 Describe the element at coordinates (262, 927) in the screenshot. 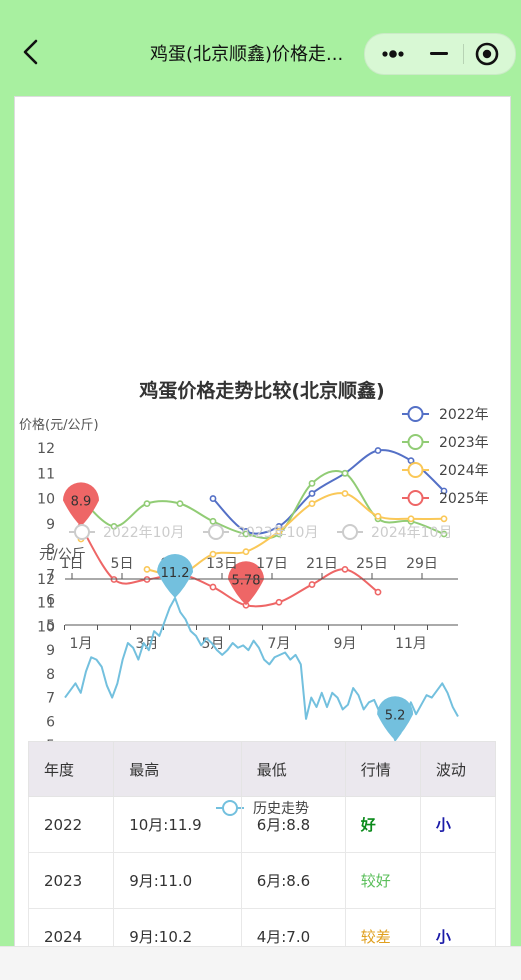

I see `table-row: 2024 9月:10.2 4月:7.0 较差 小` at that location.